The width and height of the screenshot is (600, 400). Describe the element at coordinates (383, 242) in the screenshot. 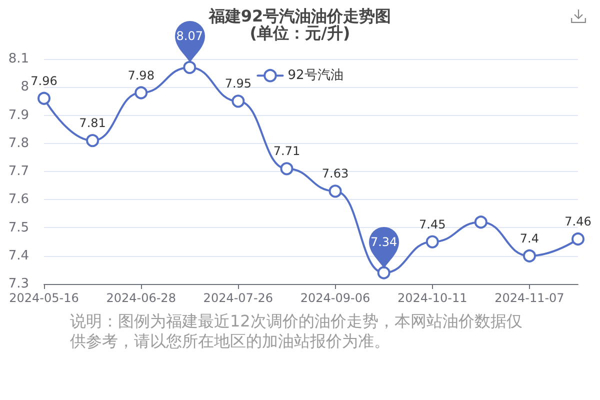

I see `annotation: 7.34` at that location.